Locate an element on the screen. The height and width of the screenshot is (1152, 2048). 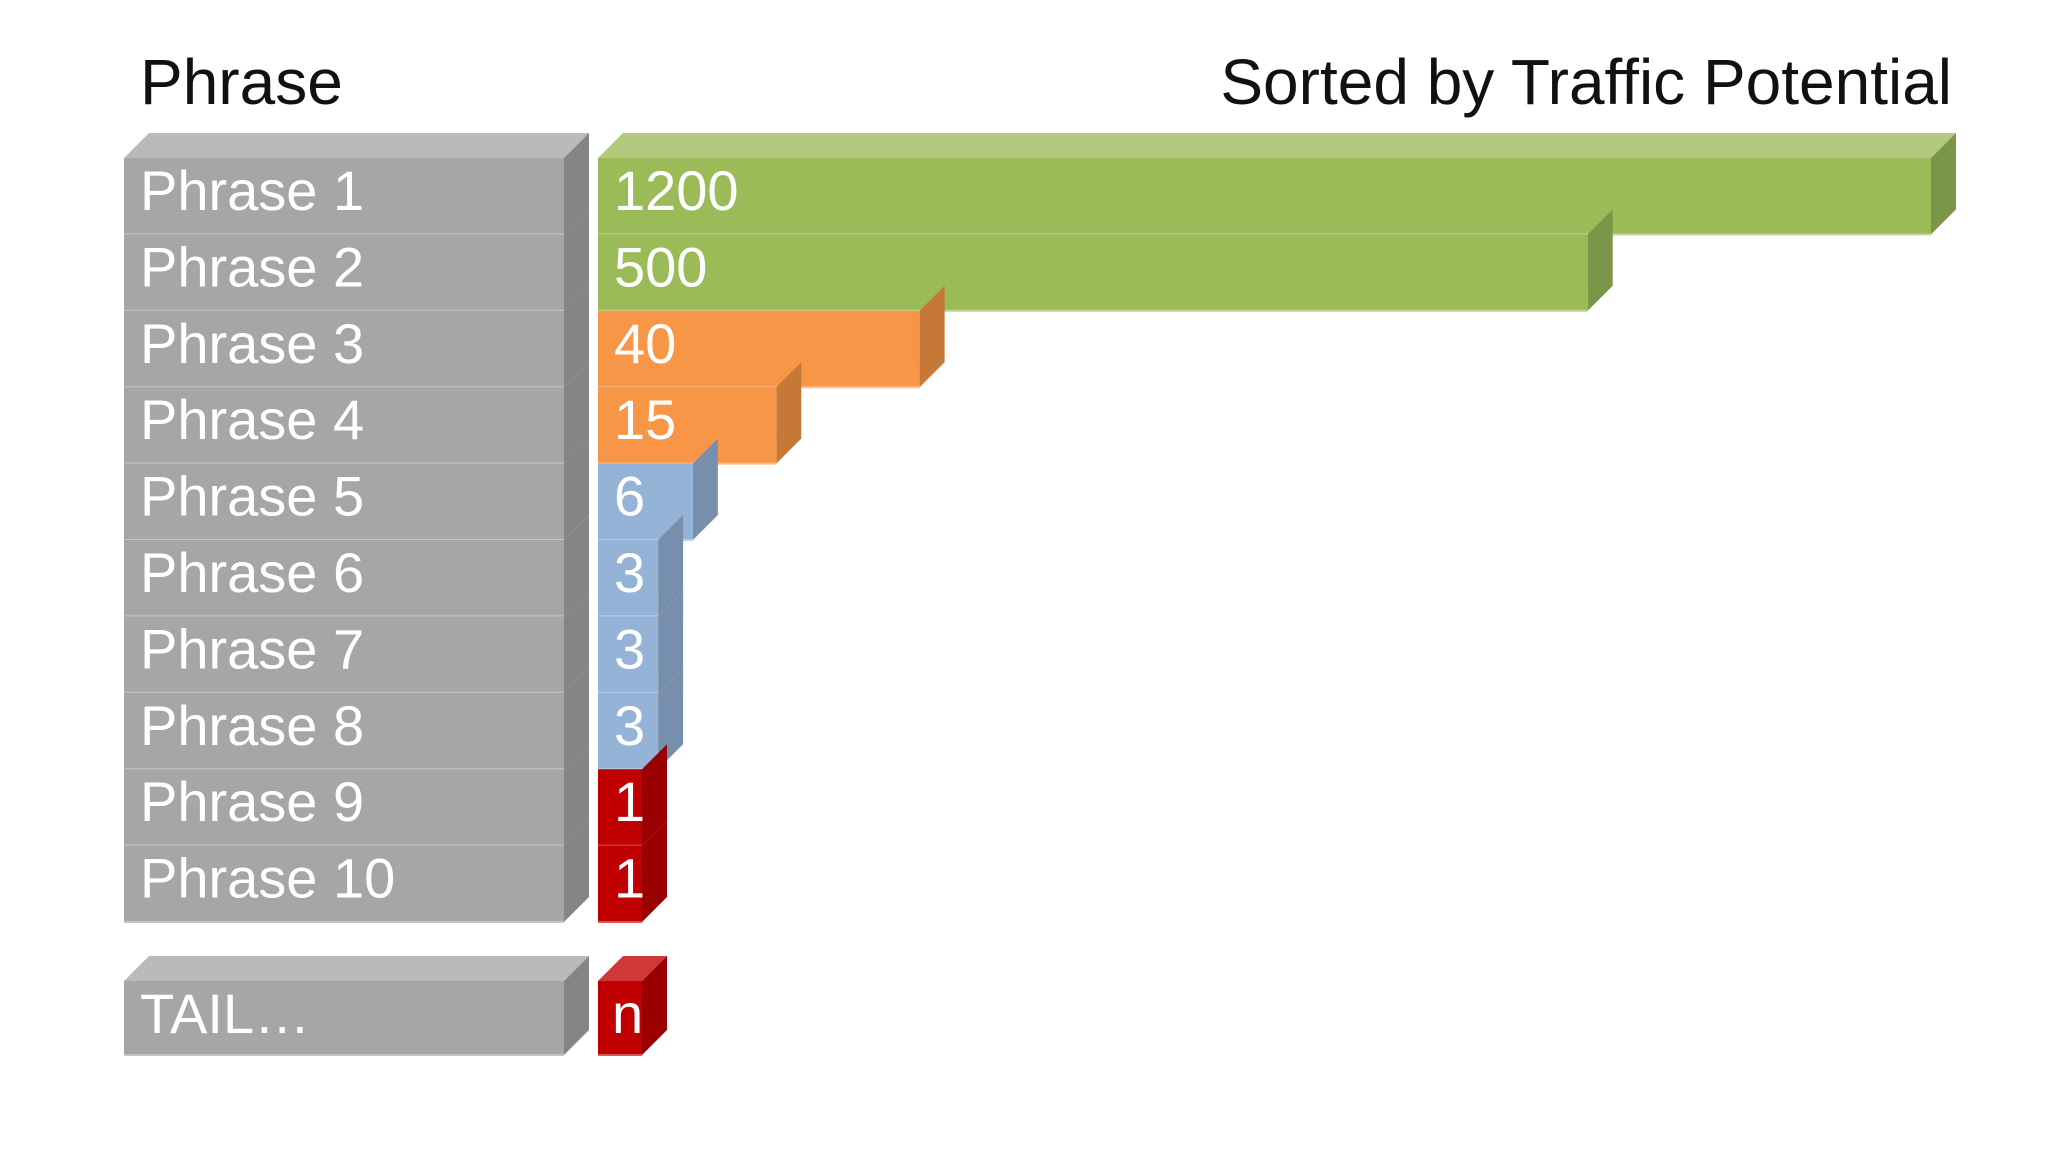
category-box-4-side is located at coordinates (576, 413).